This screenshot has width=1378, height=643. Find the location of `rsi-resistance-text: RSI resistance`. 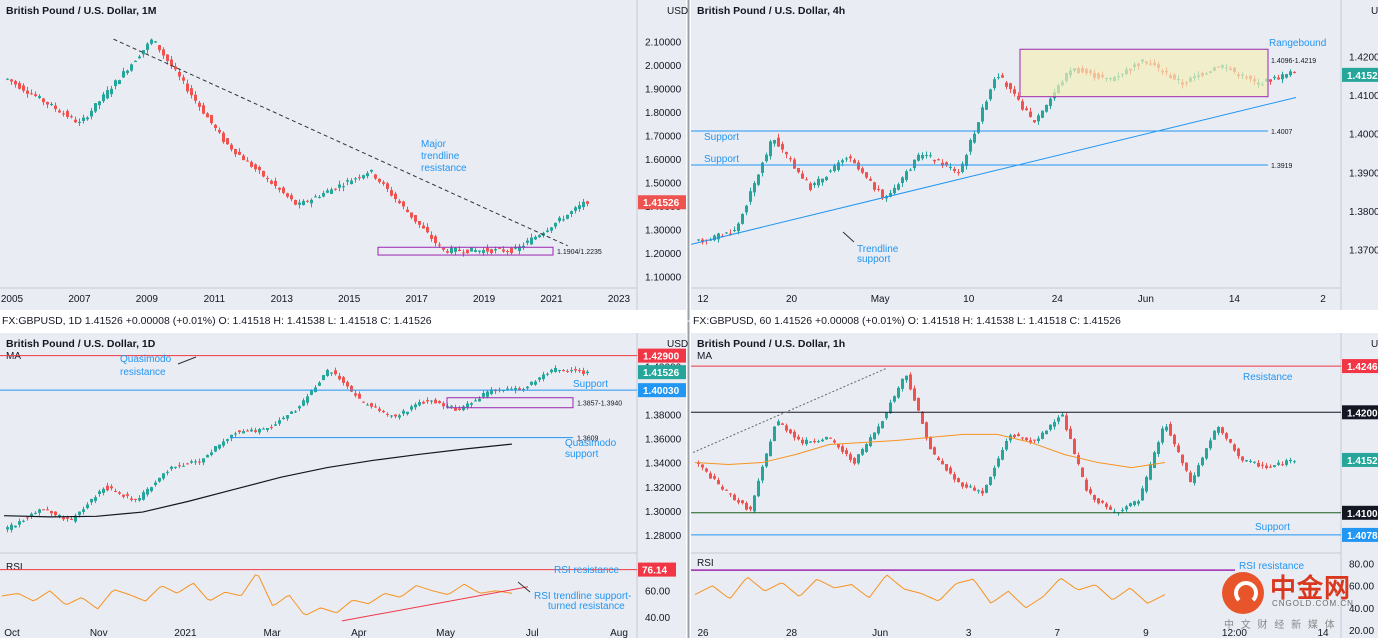

rsi-resistance-text: RSI resistance is located at coordinates (1271, 566).